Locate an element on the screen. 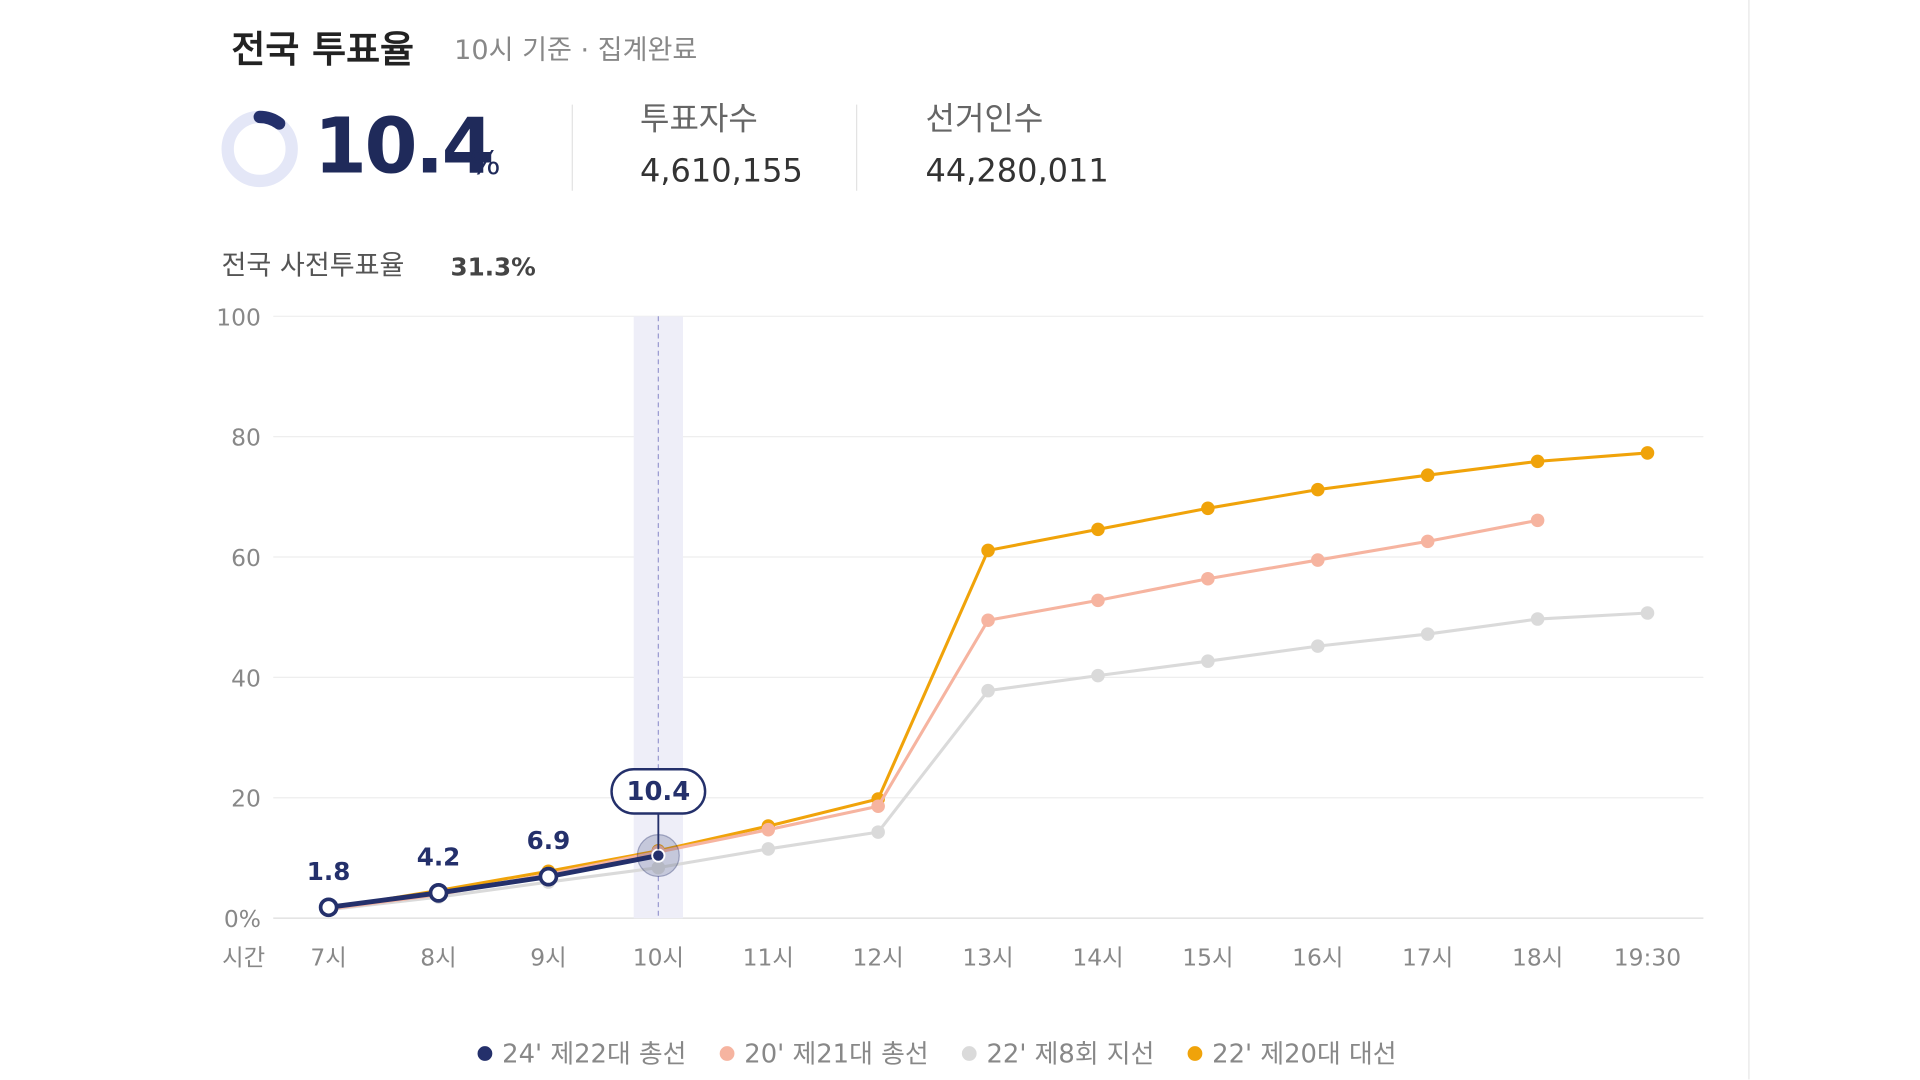 The width and height of the screenshot is (1920, 1080). x-tick-label: 19:30 is located at coordinates (1647, 957).